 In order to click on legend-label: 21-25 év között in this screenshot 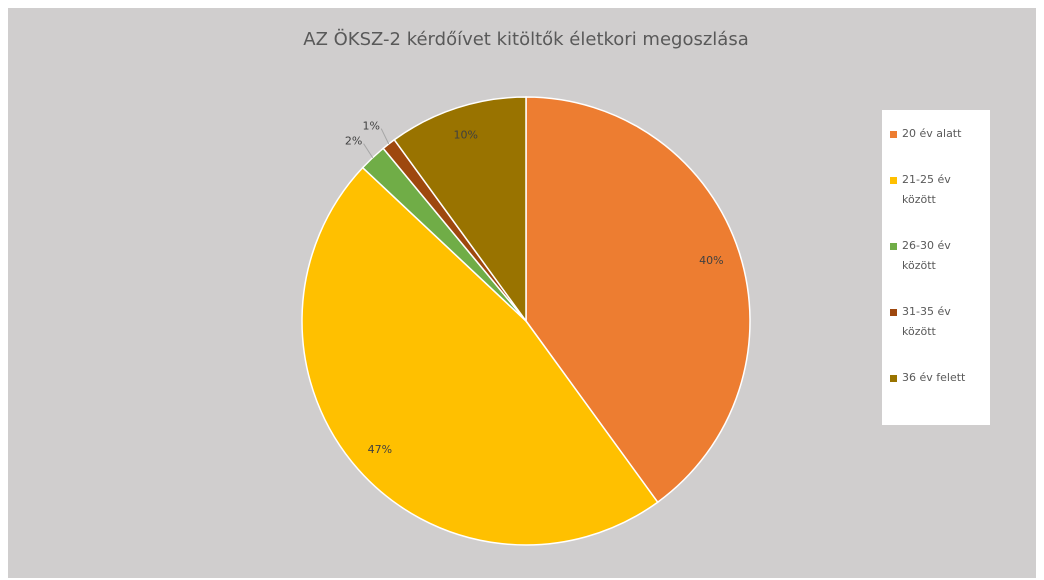, I will do `click(926, 189)`.